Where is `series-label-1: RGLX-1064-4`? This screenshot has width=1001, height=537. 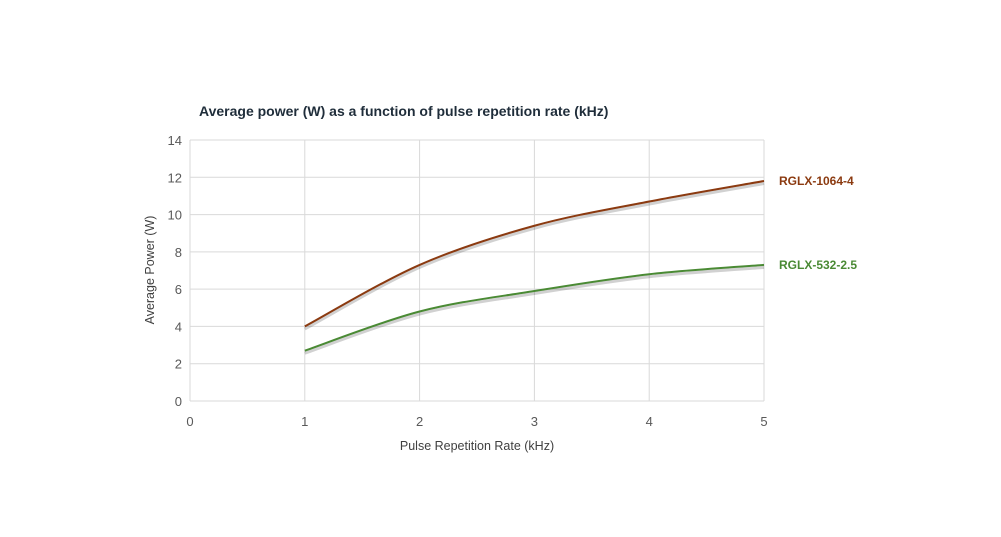
series-label-1: RGLX-1064-4 is located at coordinates (816, 181).